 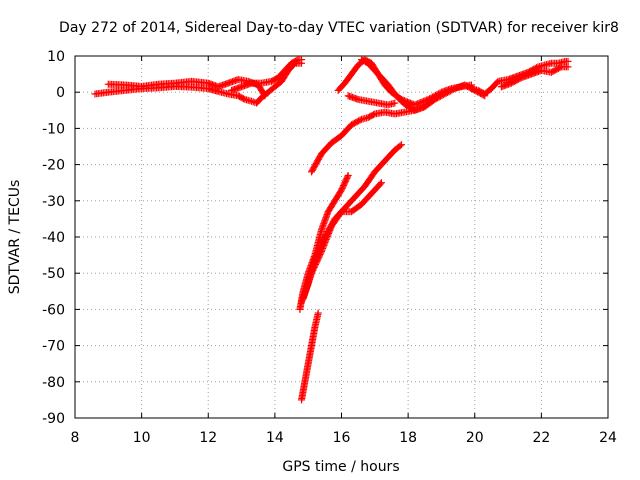 I want to click on y-tick-label: -90, so click(x=53, y=419).